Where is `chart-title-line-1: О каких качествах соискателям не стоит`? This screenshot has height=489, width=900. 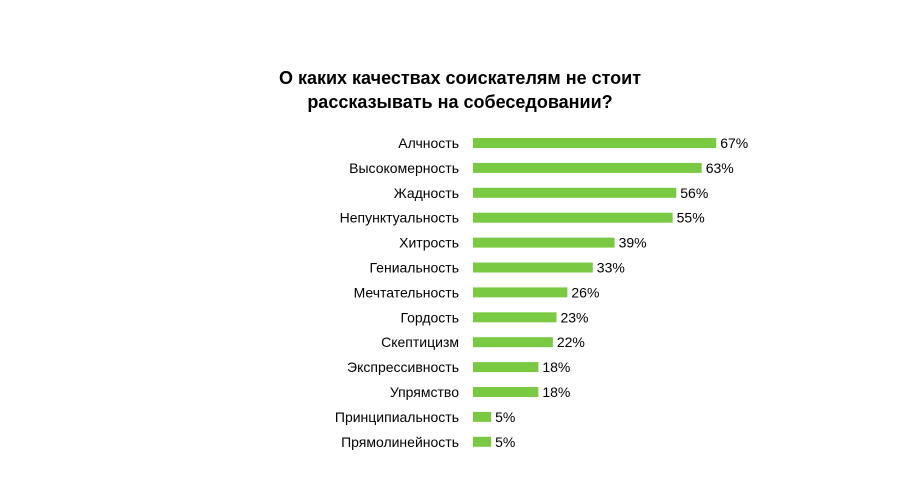
chart-title-line-1: О каких качествах соискателям не стоит is located at coordinates (460, 78).